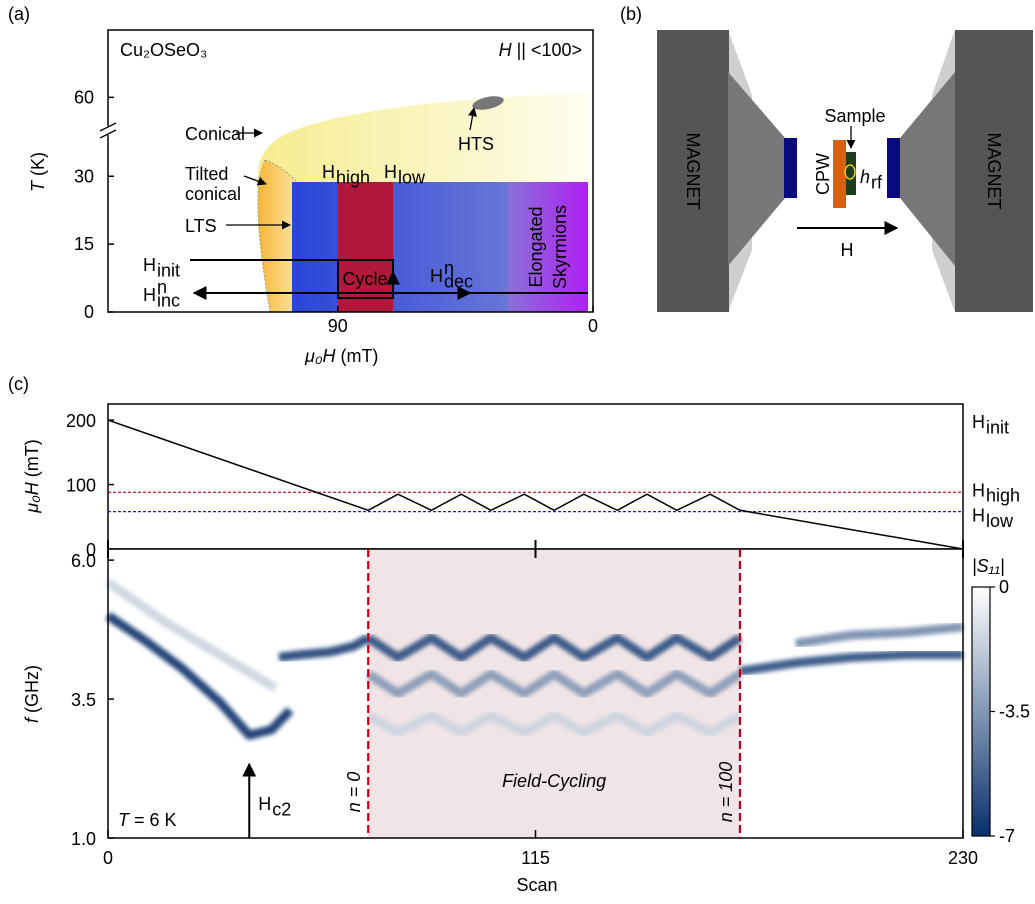  I want to click on cycling-start-label: n = 0, so click(354, 792).